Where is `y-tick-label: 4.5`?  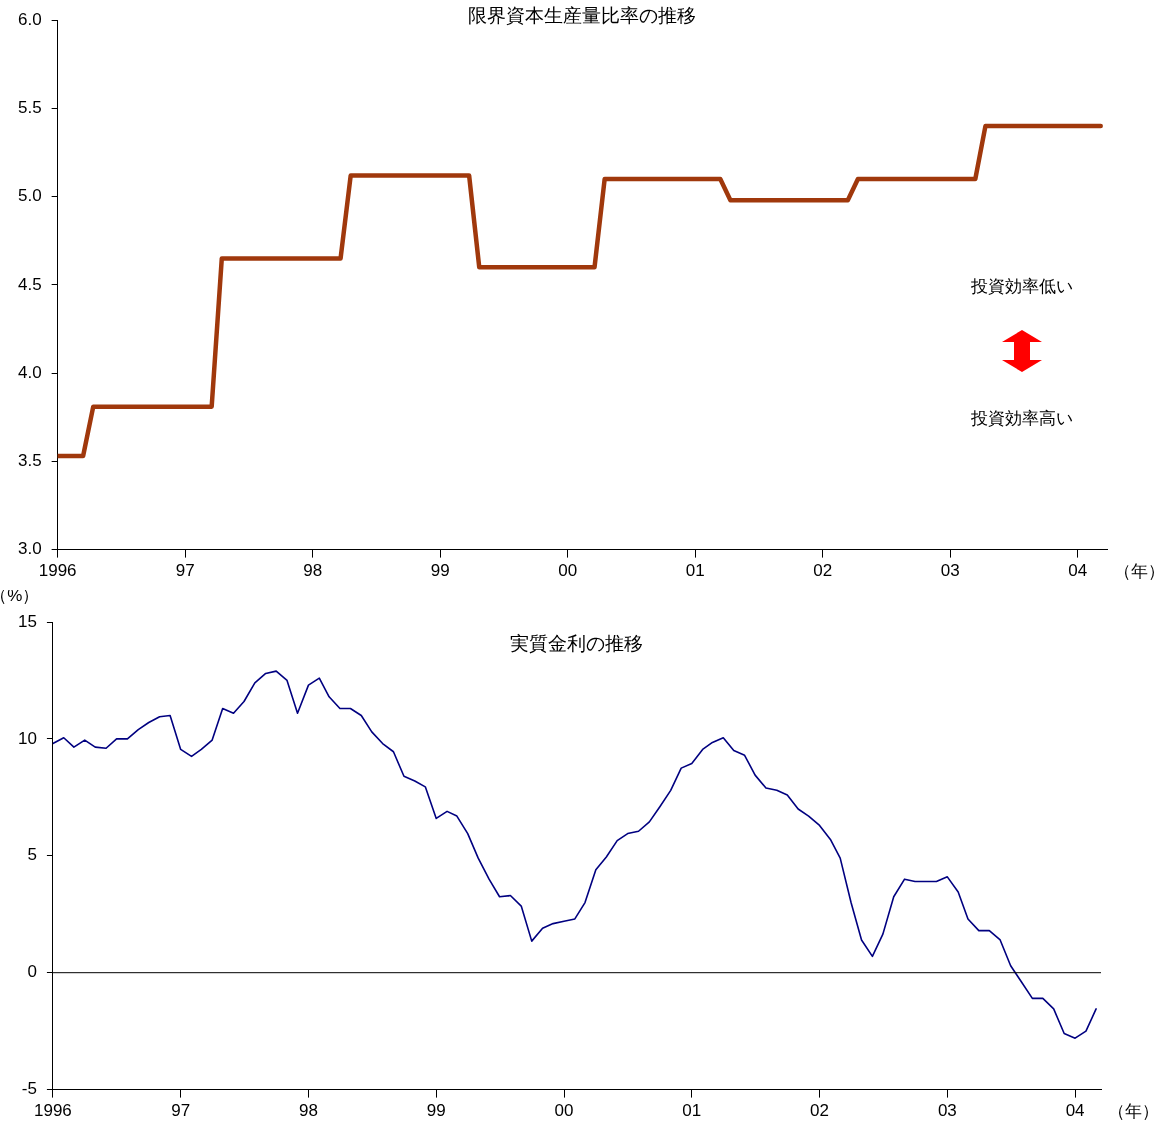
y-tick-label: 4.5 is located at coordinates (29, 284).